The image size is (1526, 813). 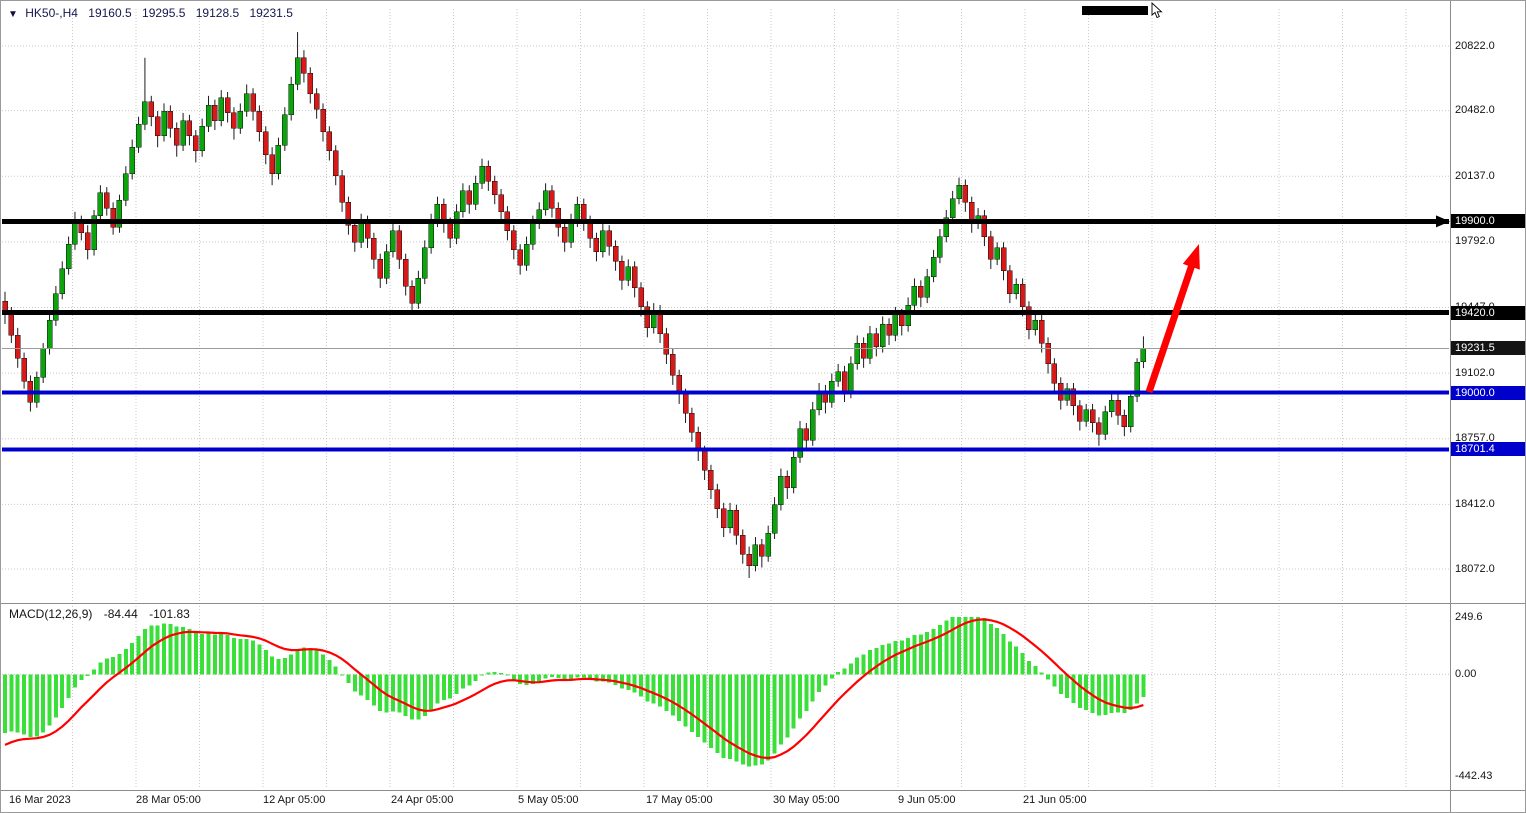 I want to click on price-scale-separator, so click(x=1450, y=406).